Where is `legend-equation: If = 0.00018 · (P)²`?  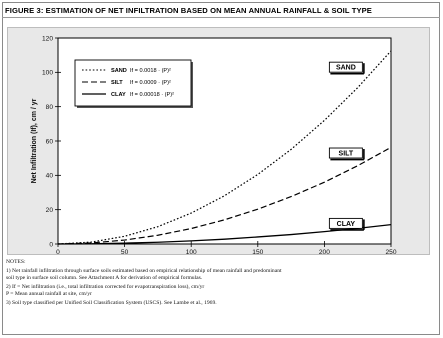
legend-equation: If = 0.00018 · (P)² is located at coordinates (152, 95).